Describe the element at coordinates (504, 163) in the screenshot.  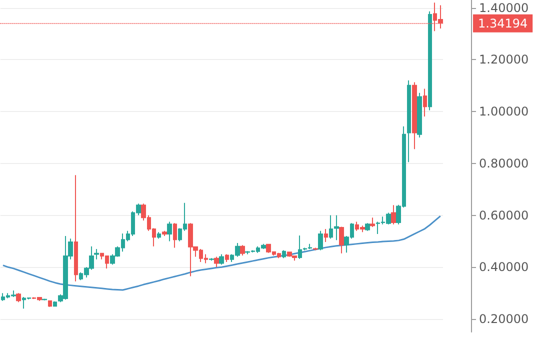
I see `y-tick-label: 0.80000` at that location.